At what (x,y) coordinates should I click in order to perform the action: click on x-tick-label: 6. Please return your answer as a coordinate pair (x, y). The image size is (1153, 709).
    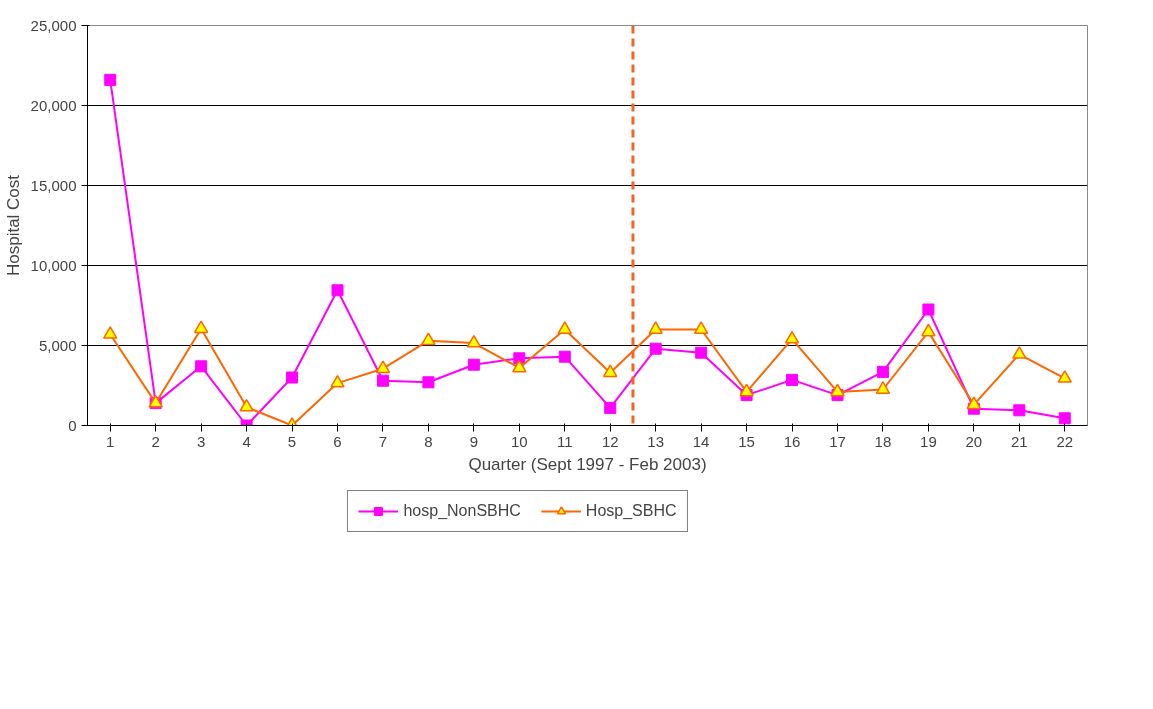
    Looking at the image, I should click on (337, 441).